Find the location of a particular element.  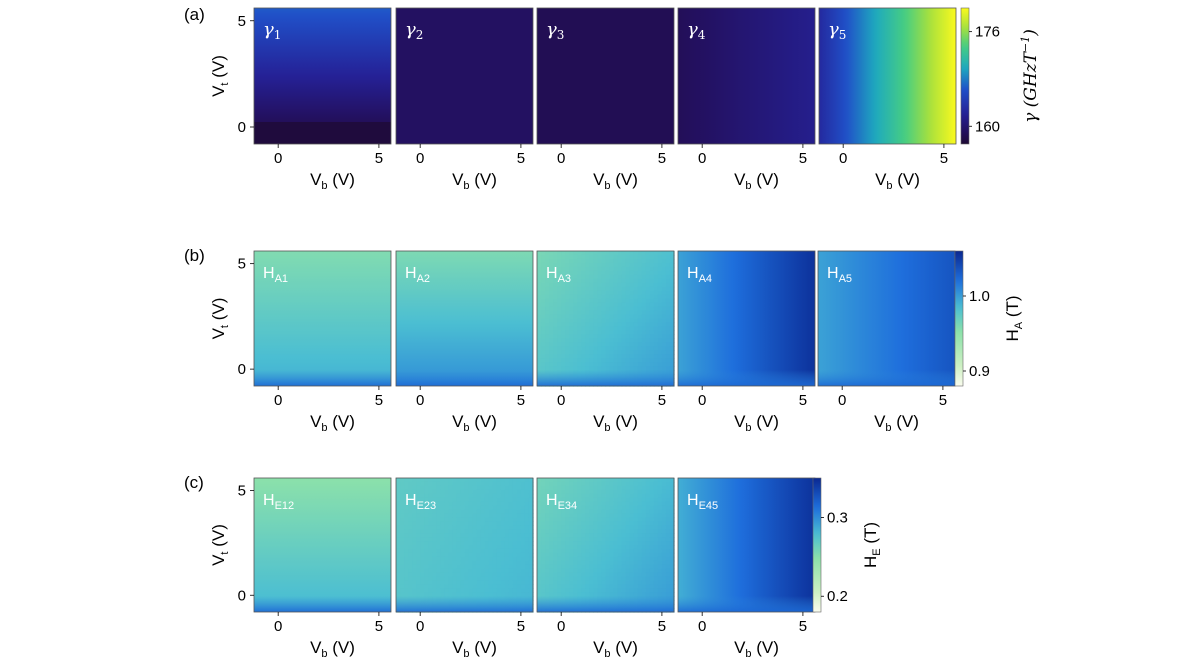

x-tick-label: 0 is located at coordinates (420, 400).